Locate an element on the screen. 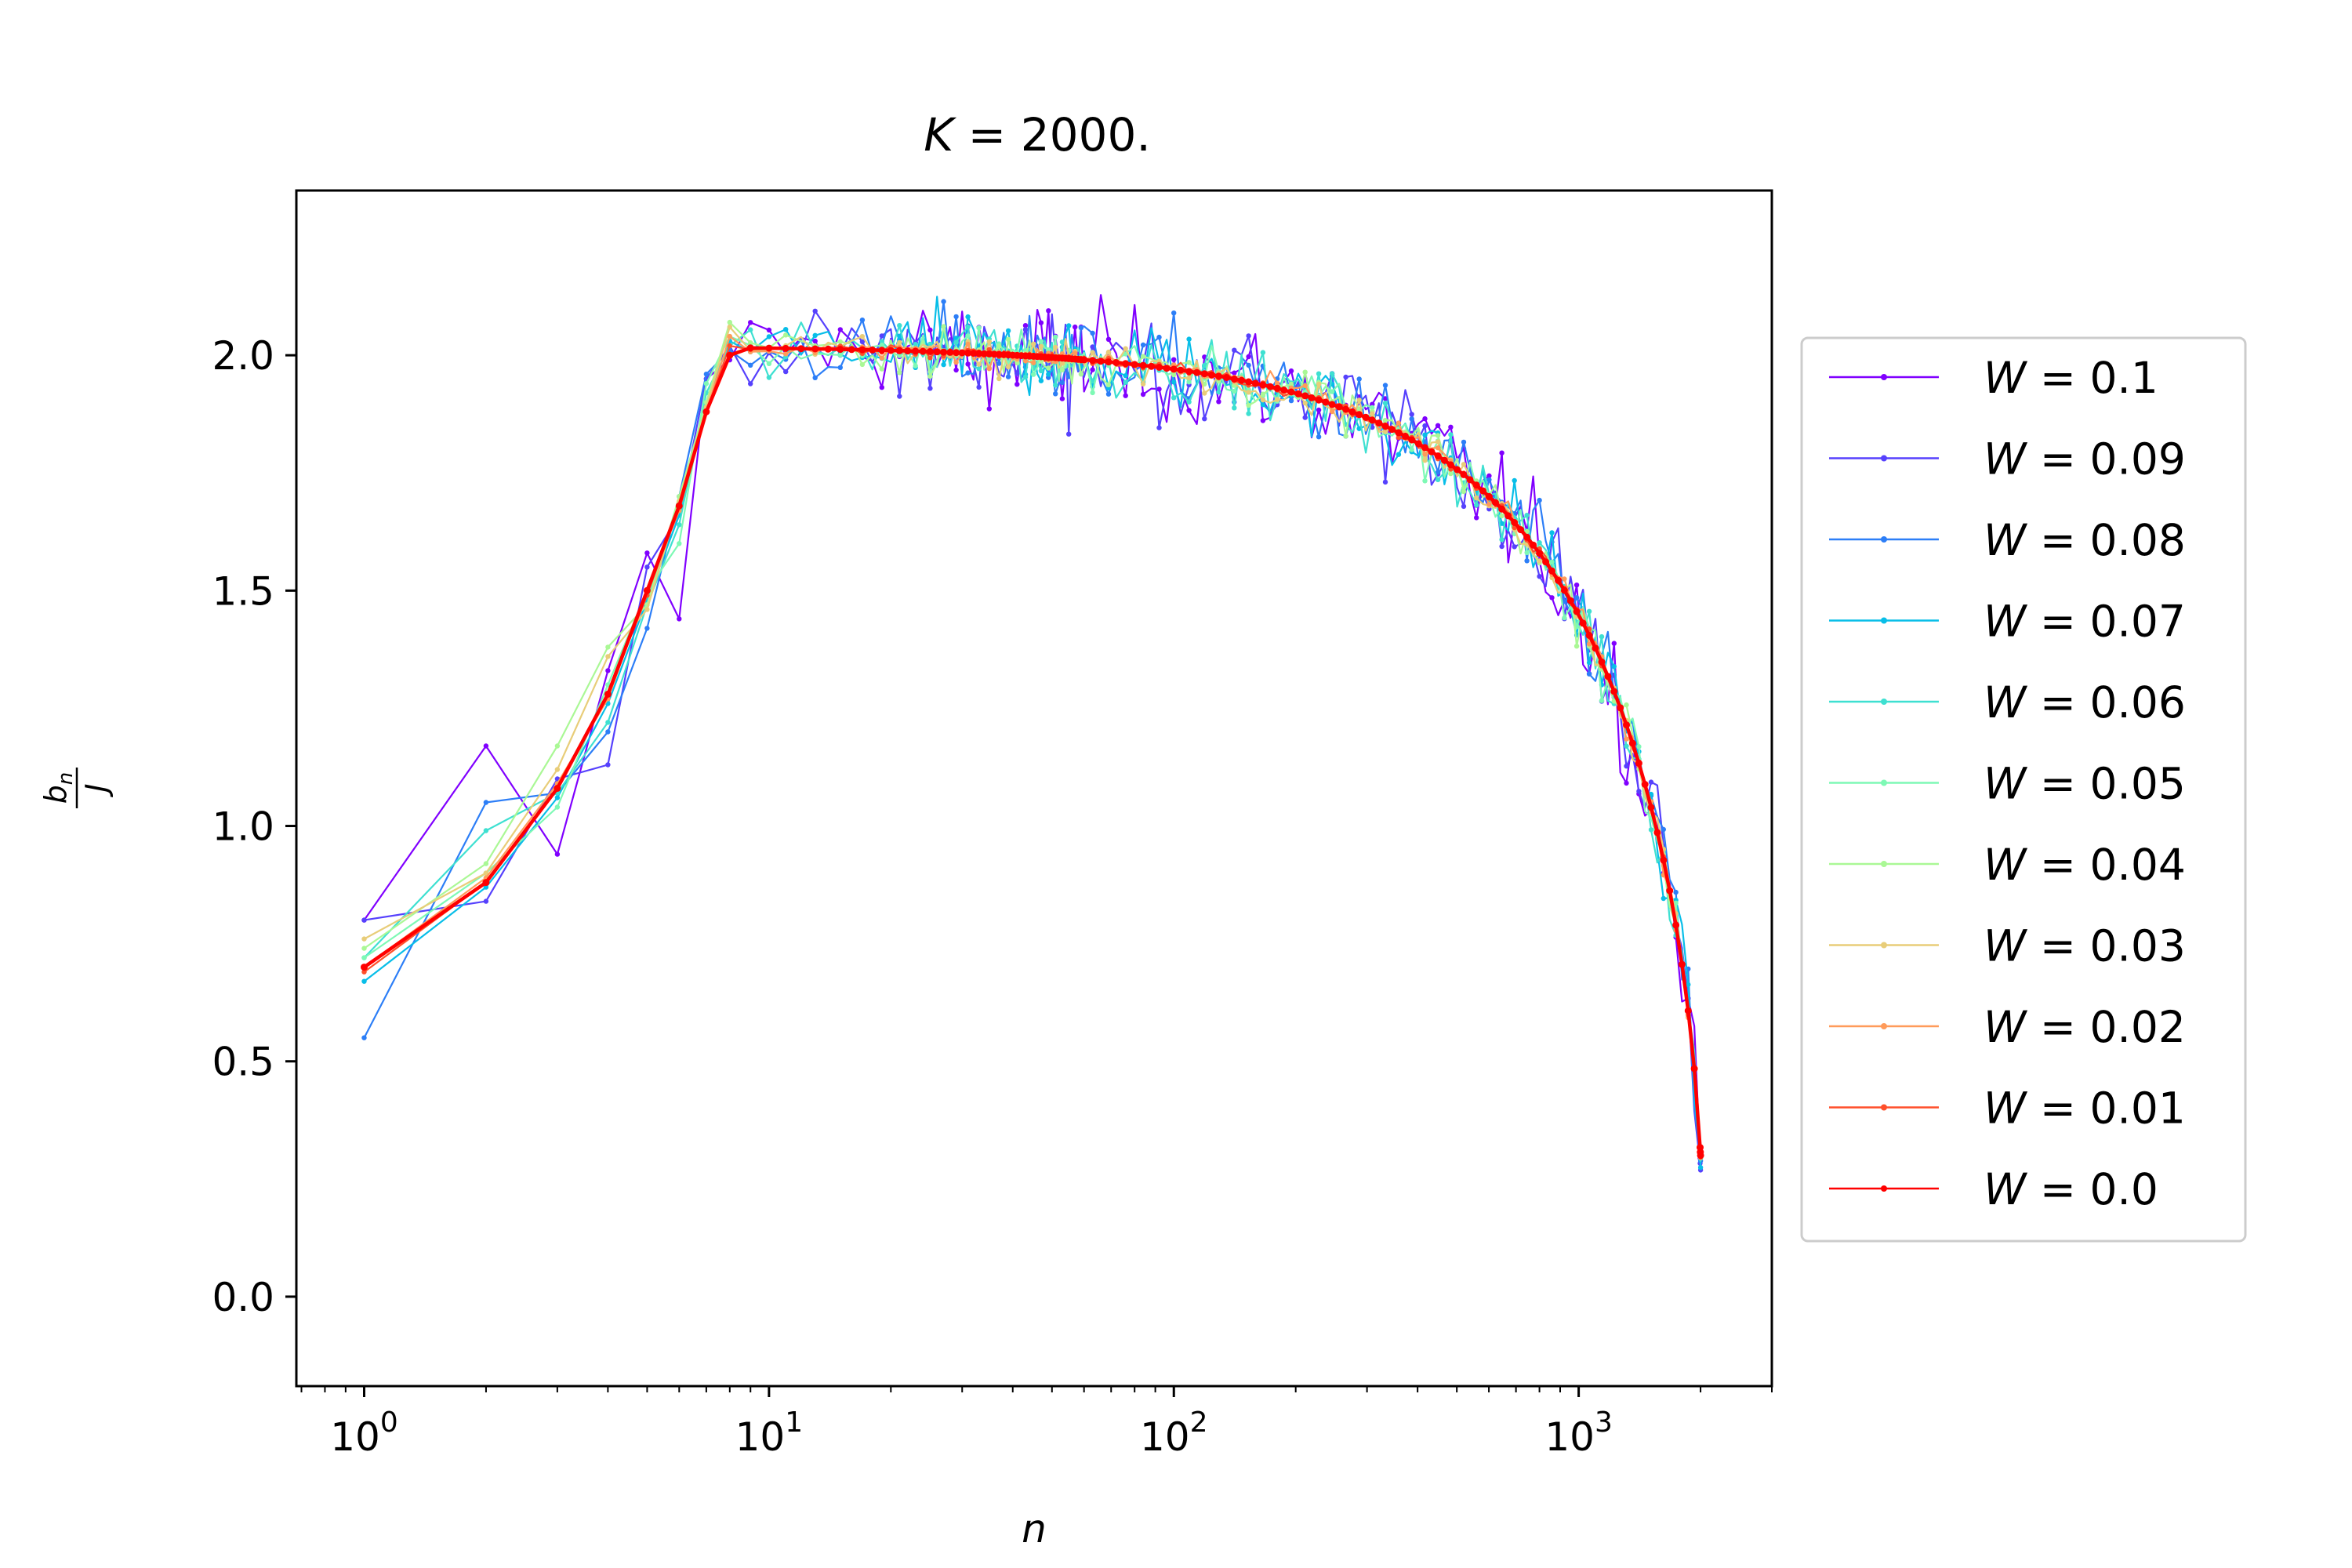 The image size is (2352, 1568). y-tick-label: 1.0 is located at coordinates (243, 827).